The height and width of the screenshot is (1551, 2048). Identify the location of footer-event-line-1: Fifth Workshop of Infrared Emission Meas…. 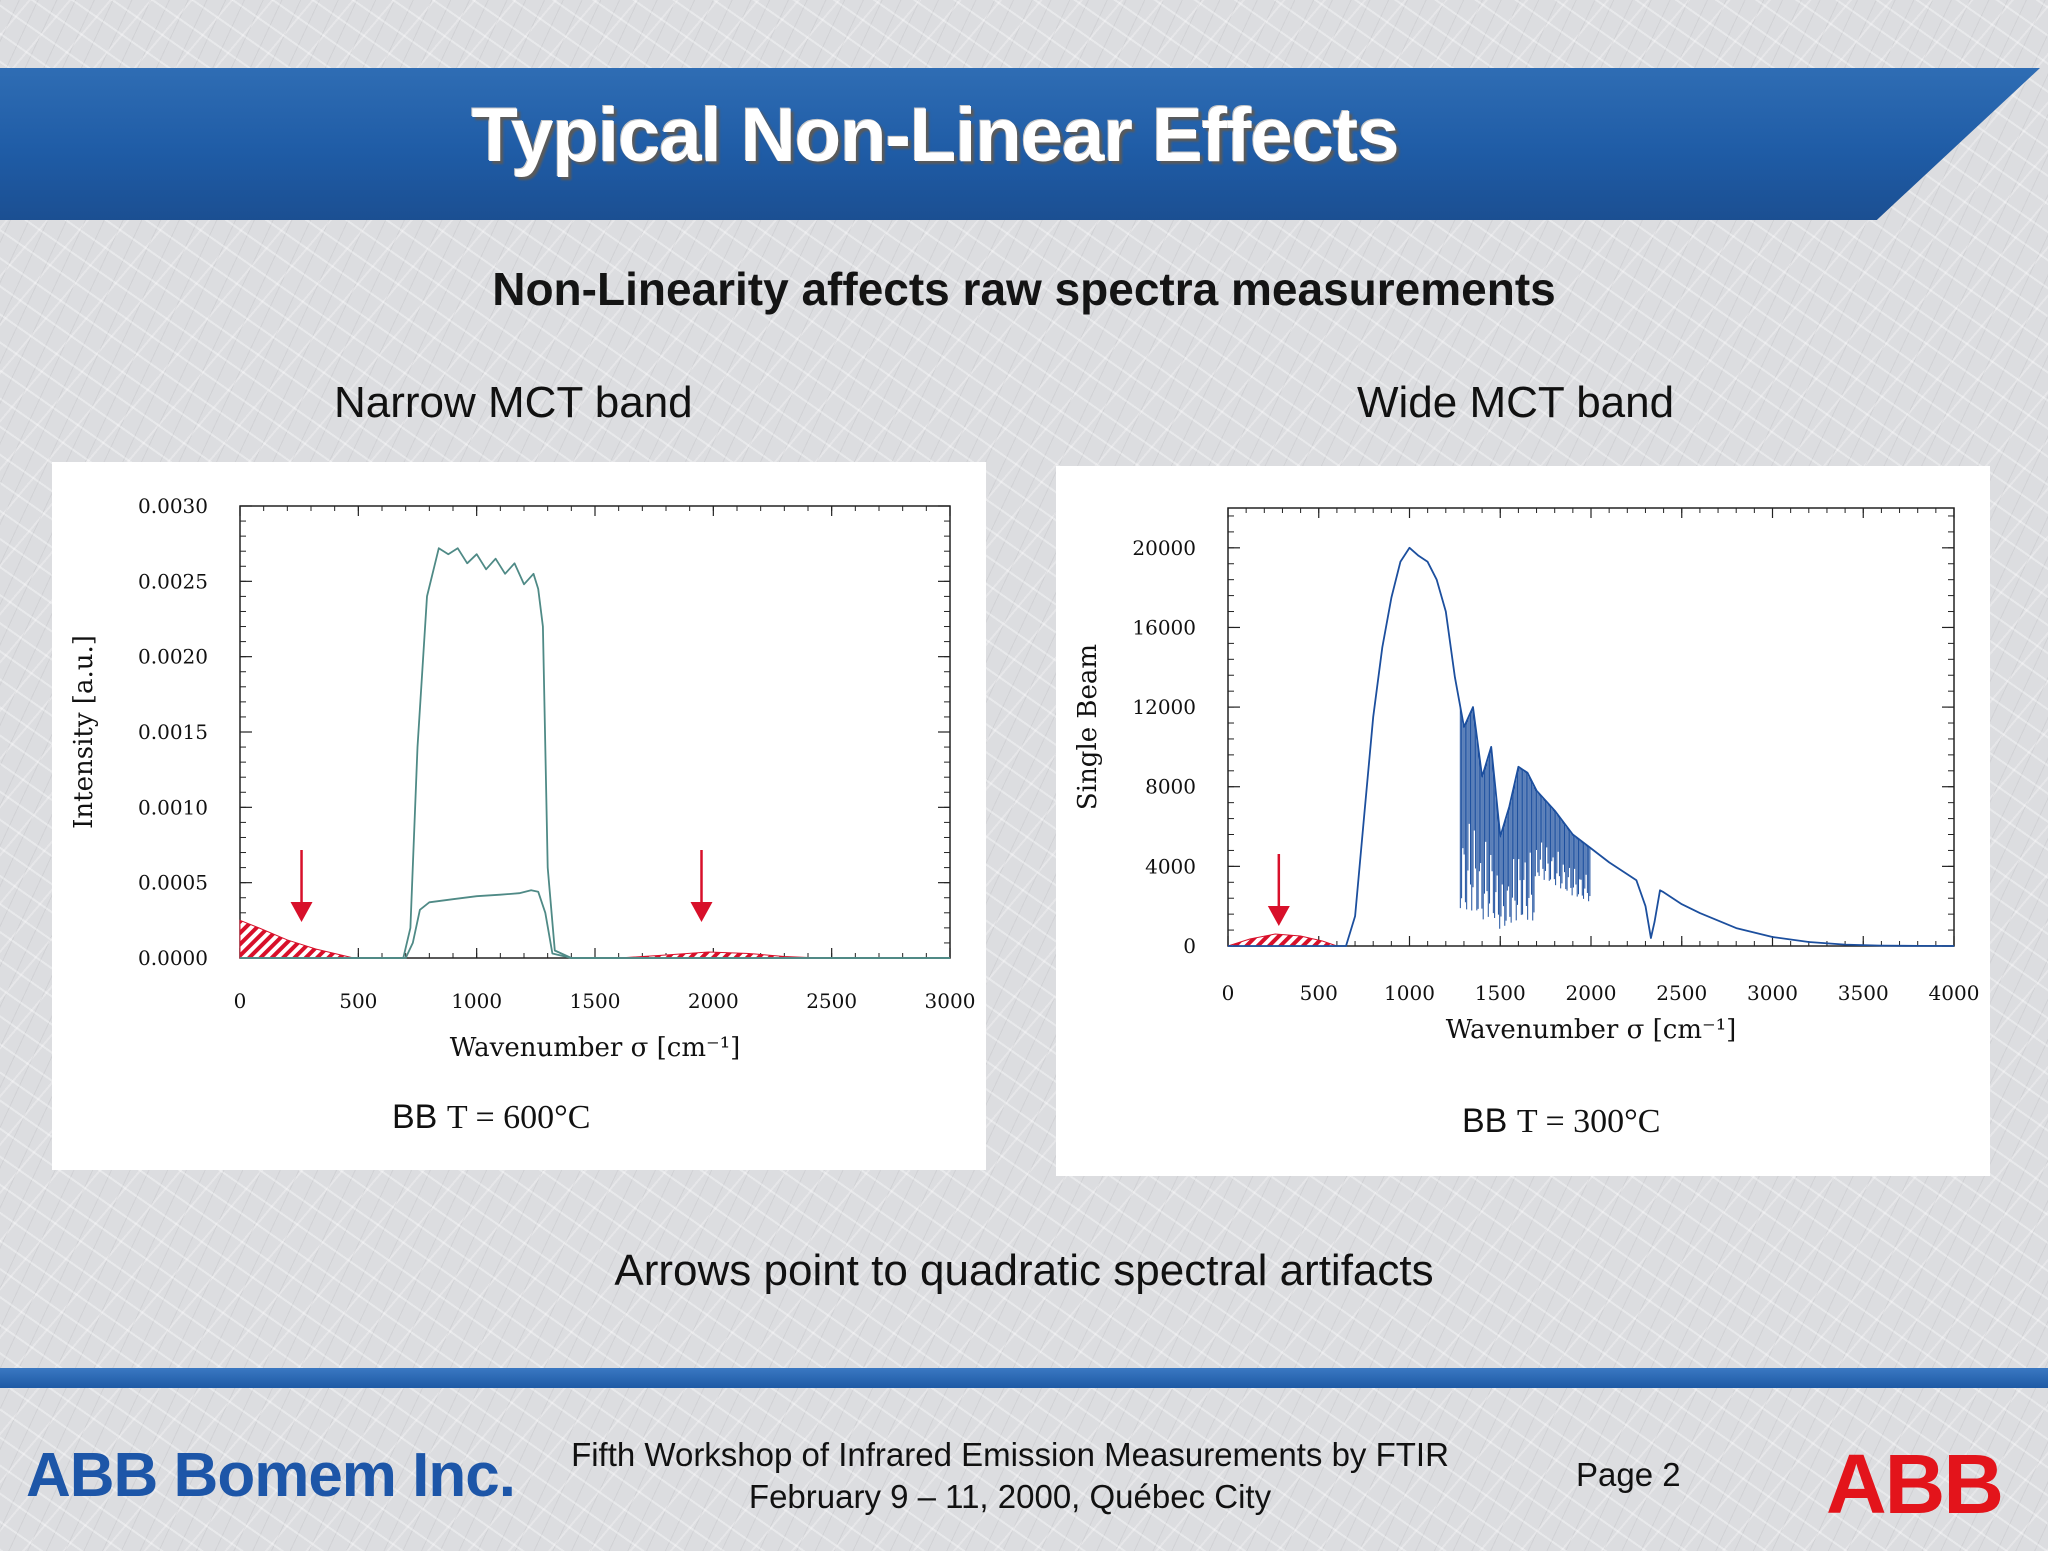
(1010, 1454).